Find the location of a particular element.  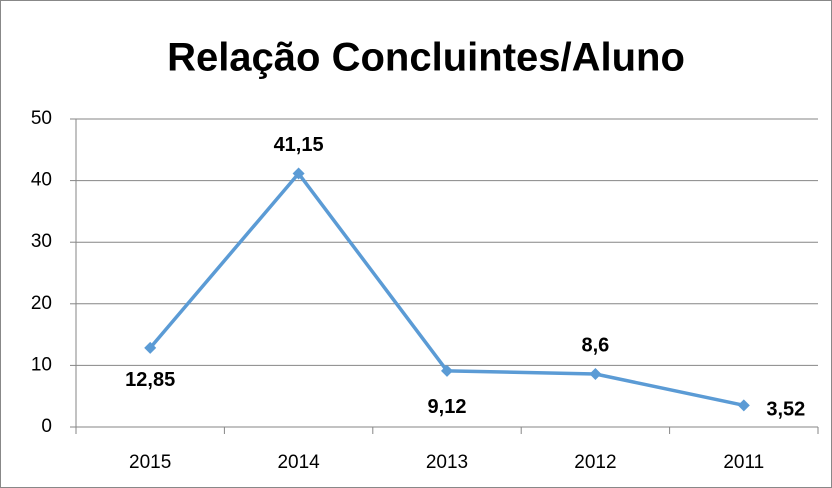

x-tick-label: 2011 is located at coordinates (743, 462).